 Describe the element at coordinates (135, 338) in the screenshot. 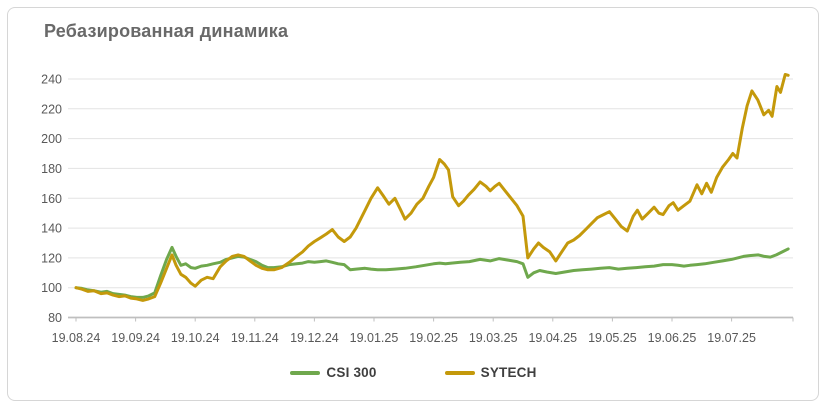

I see `x-axis-tick-label: 19.09.24` at that location.